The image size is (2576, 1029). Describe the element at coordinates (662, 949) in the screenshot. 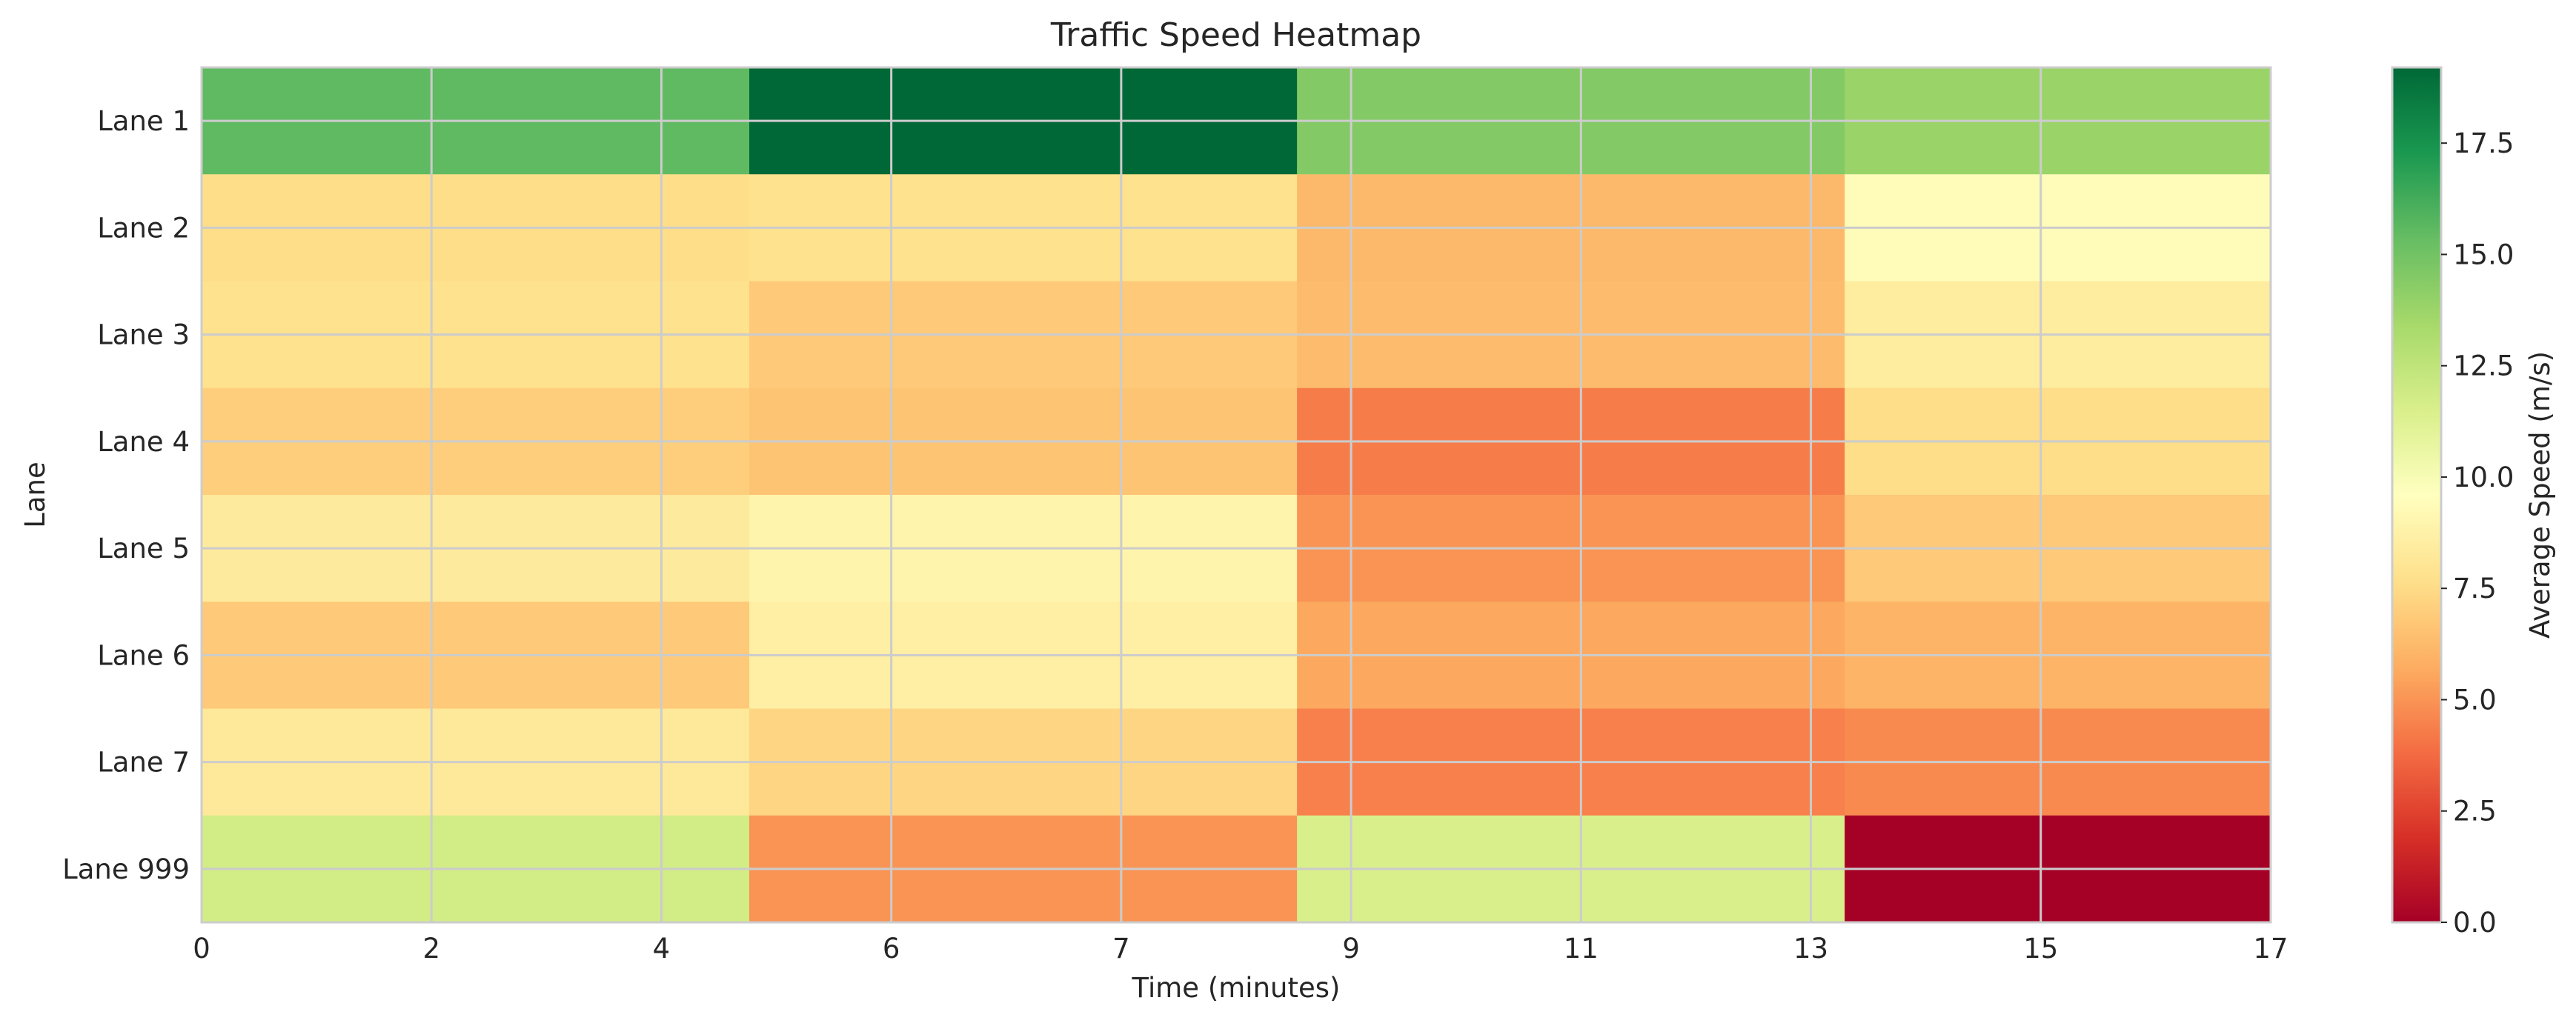

I see `x-tick-label: 4` at that location.